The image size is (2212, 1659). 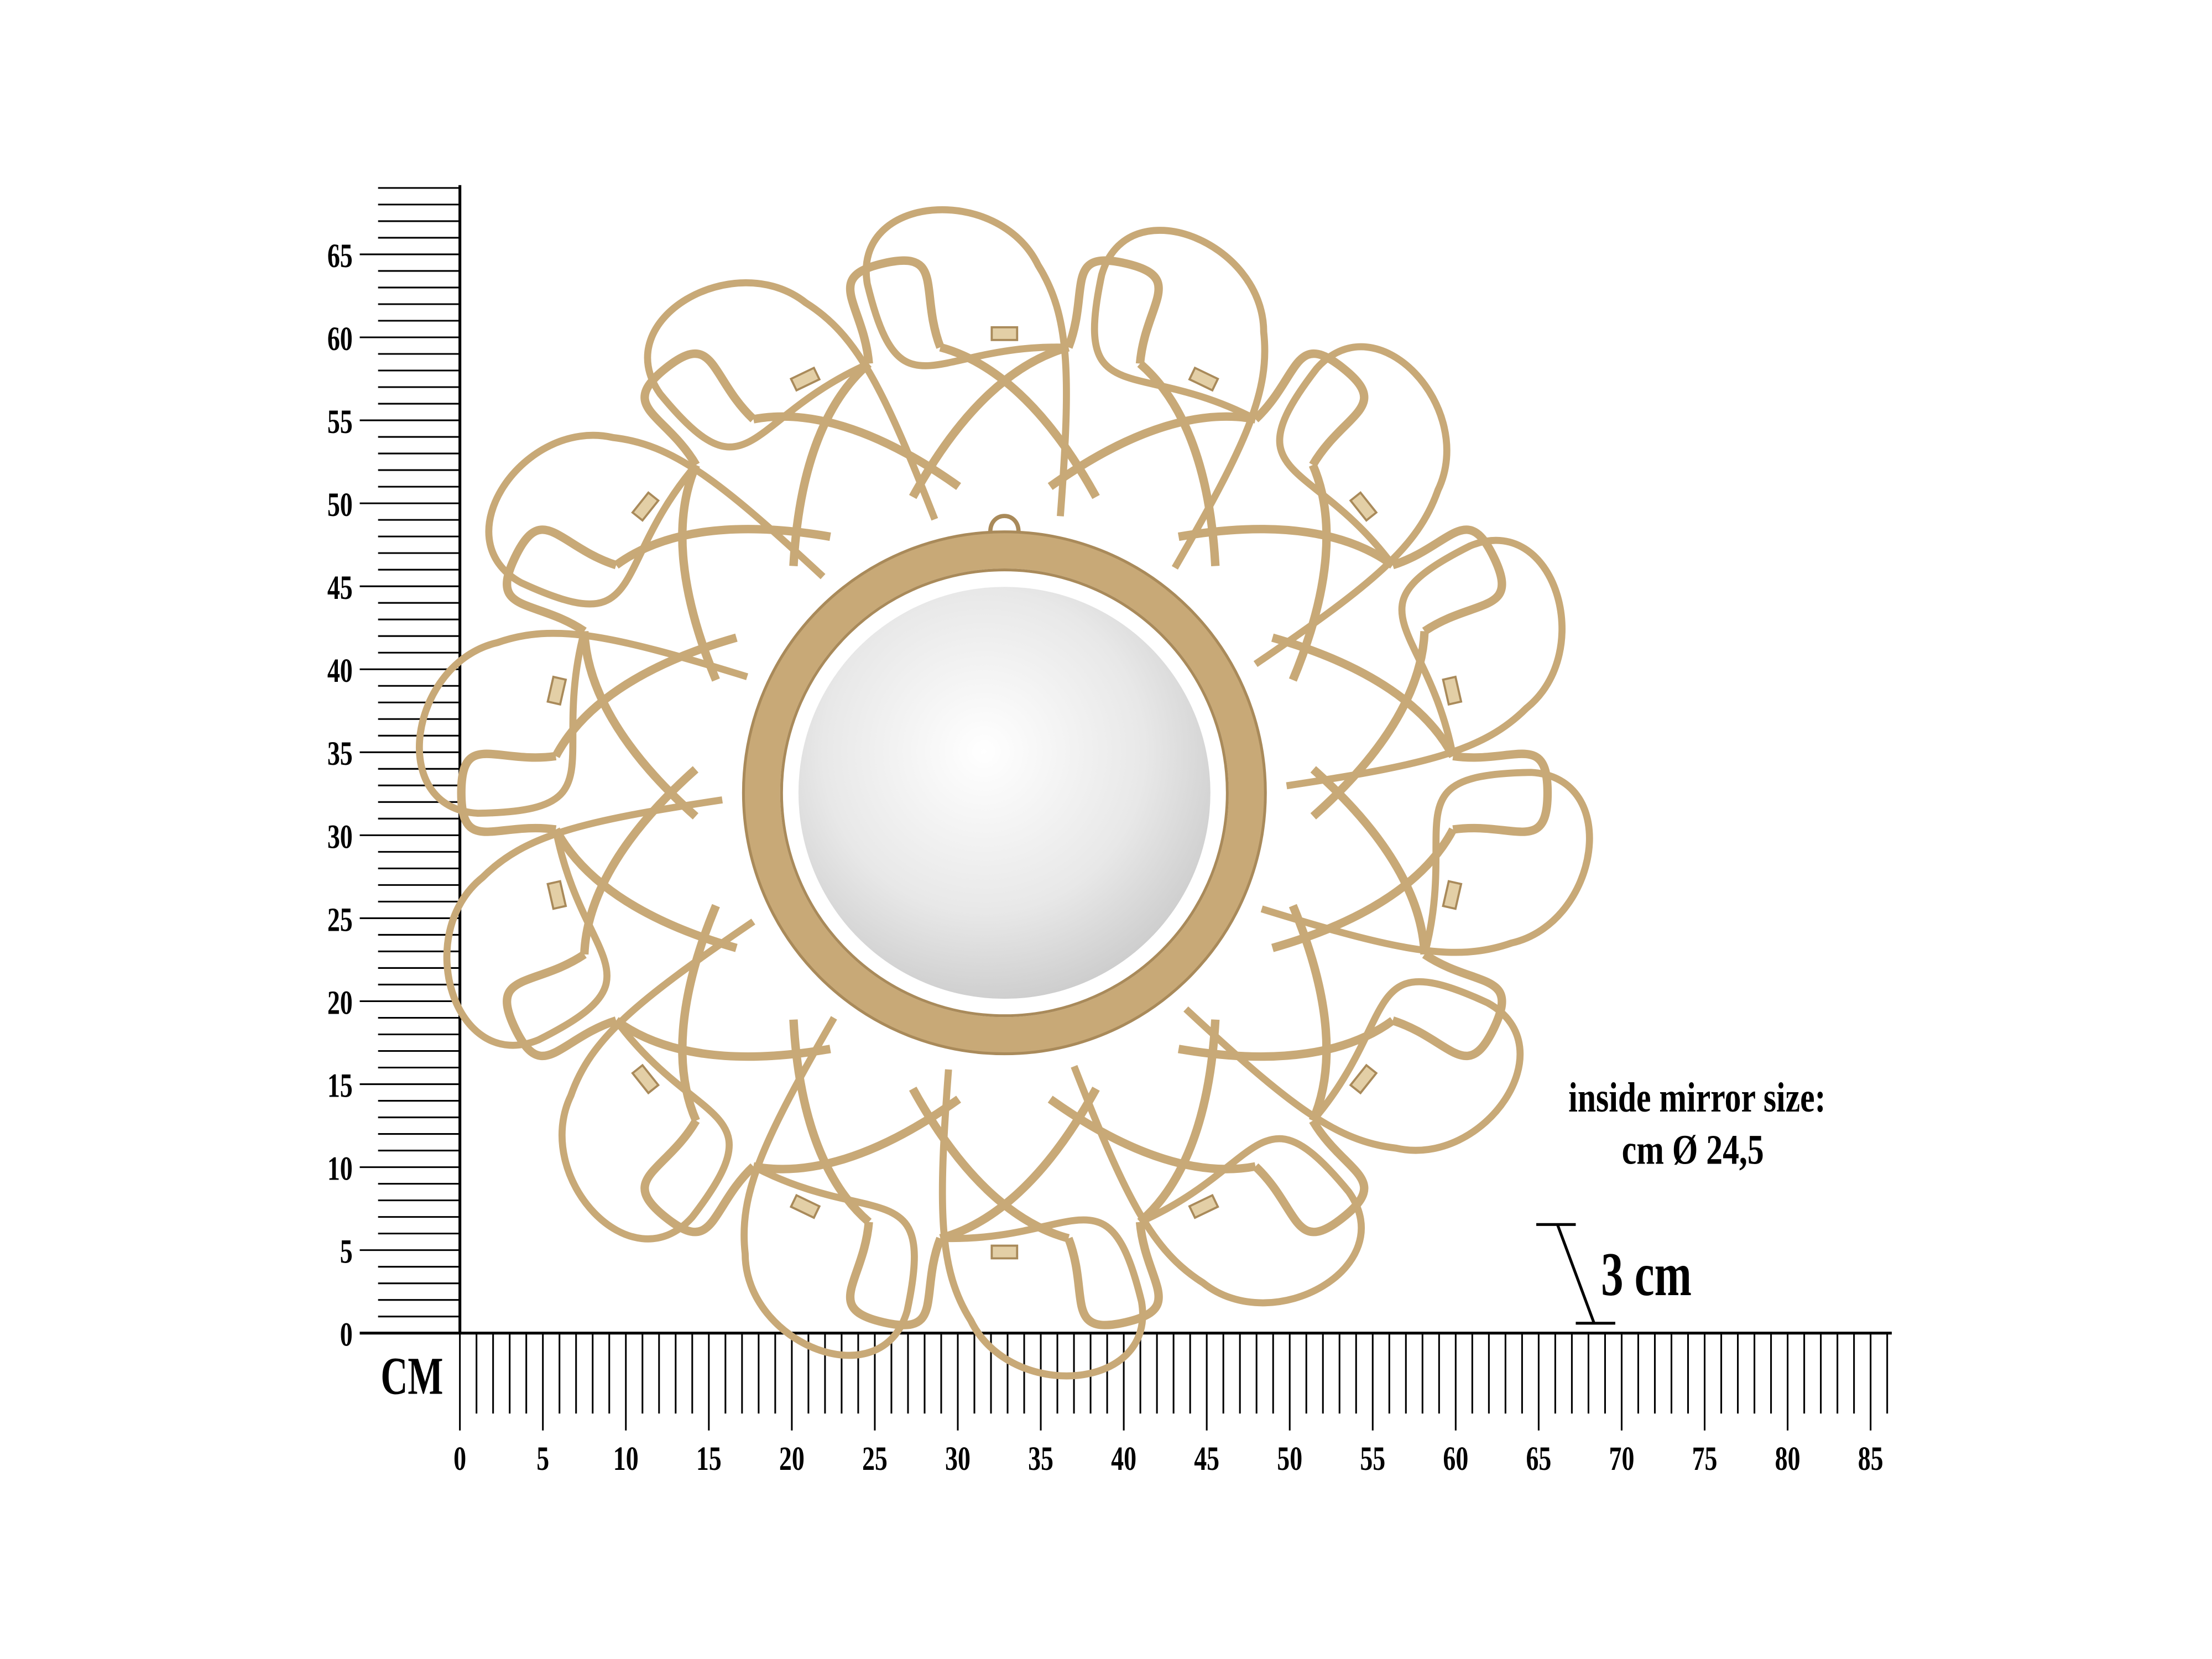 I want to click on horizontal-tick-label: 5, so click(x=542, y=1459).